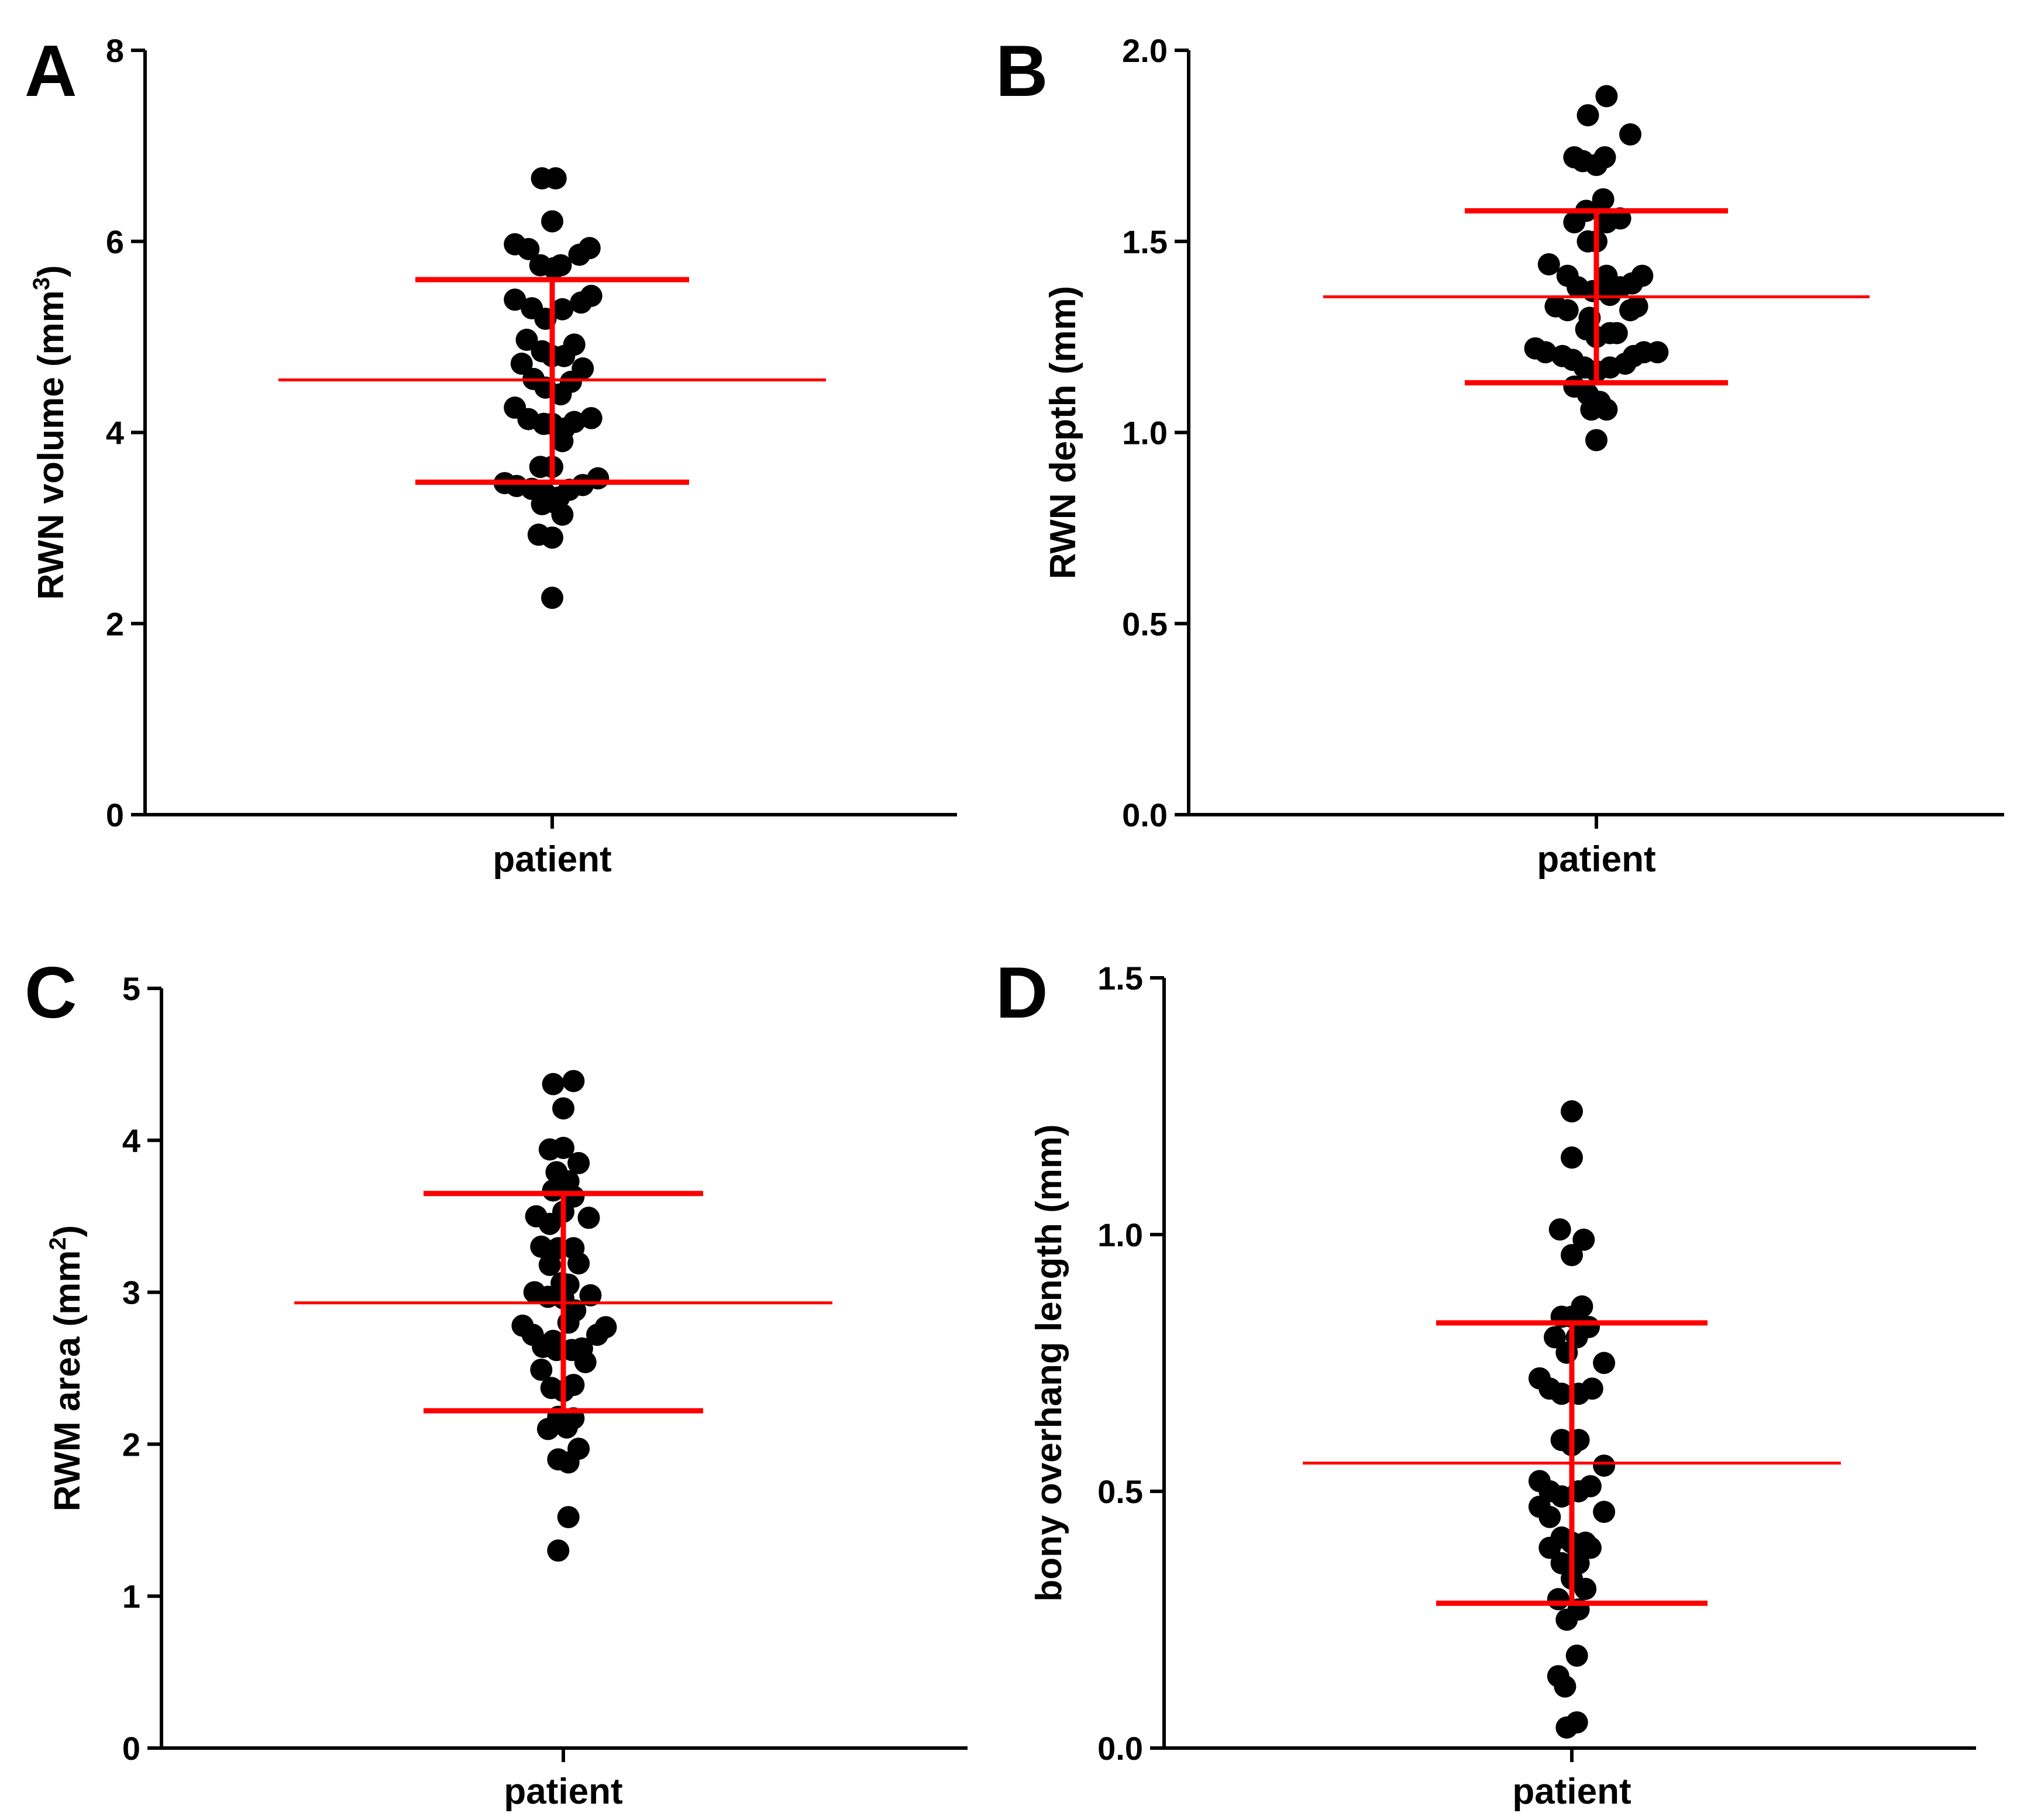 The width and height of the screenshot is (2024, 1820). Describe the element at coordinates (1022, 71) in the screenshot. I see `panel-letter: B` at that location.